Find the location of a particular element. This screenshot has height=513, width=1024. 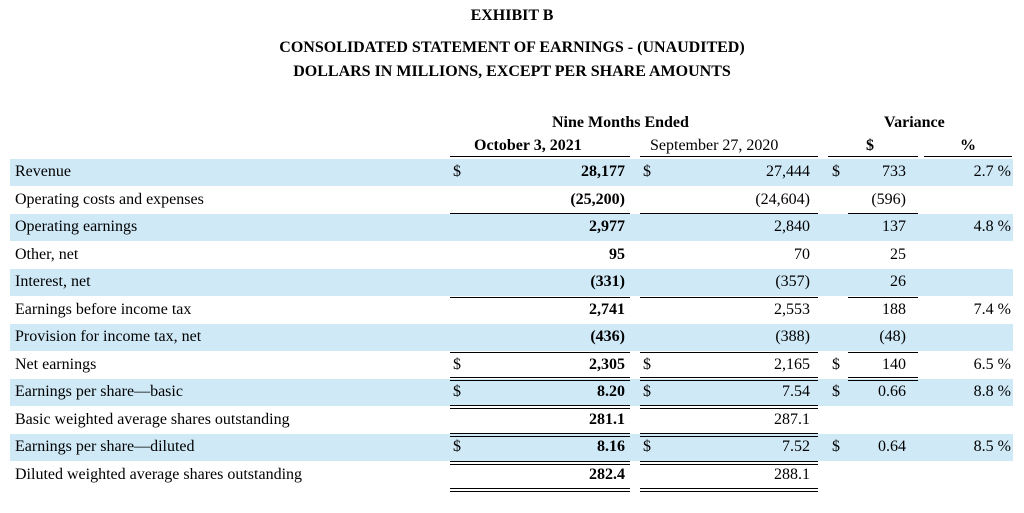

table-row: Operating earnings 2,977 2,840 137 4.8 % is located at coordinates (511, 227).